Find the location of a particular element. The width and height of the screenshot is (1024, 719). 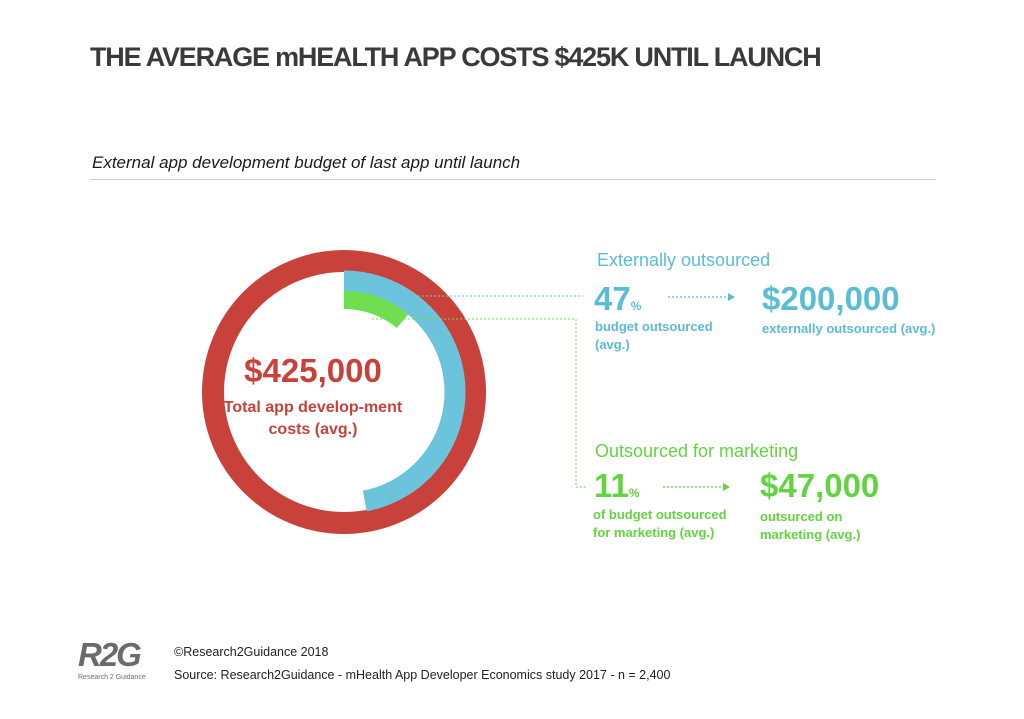

total-cost-value: $425,000 is located at coordinates (313, 370).